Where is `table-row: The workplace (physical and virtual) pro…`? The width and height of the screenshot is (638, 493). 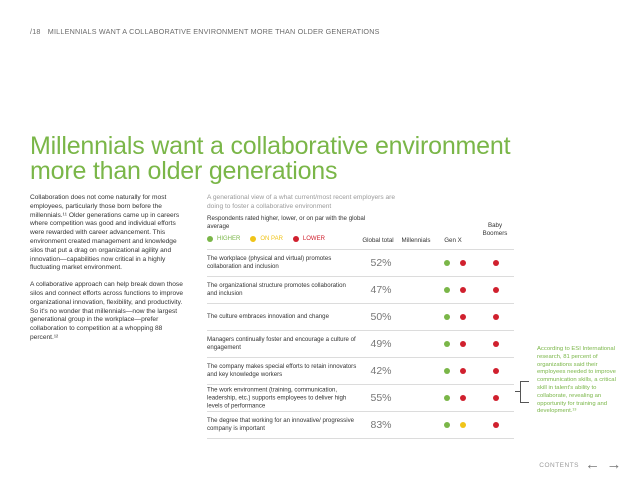
table-row: The workplace (physical and virtual) pro… is located at coordinates (360, 262).